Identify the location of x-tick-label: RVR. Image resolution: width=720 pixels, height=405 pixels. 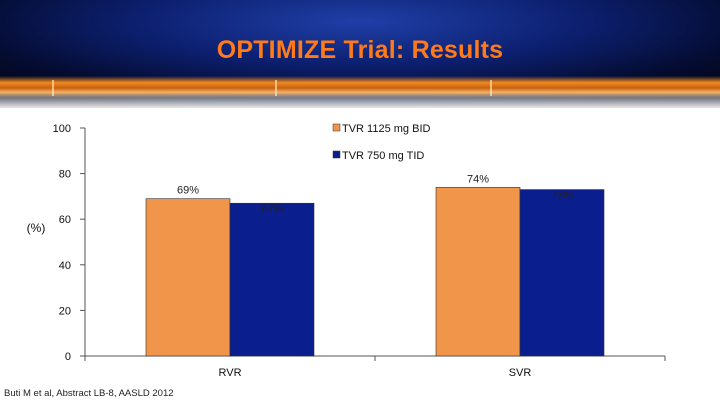
(229, 373).